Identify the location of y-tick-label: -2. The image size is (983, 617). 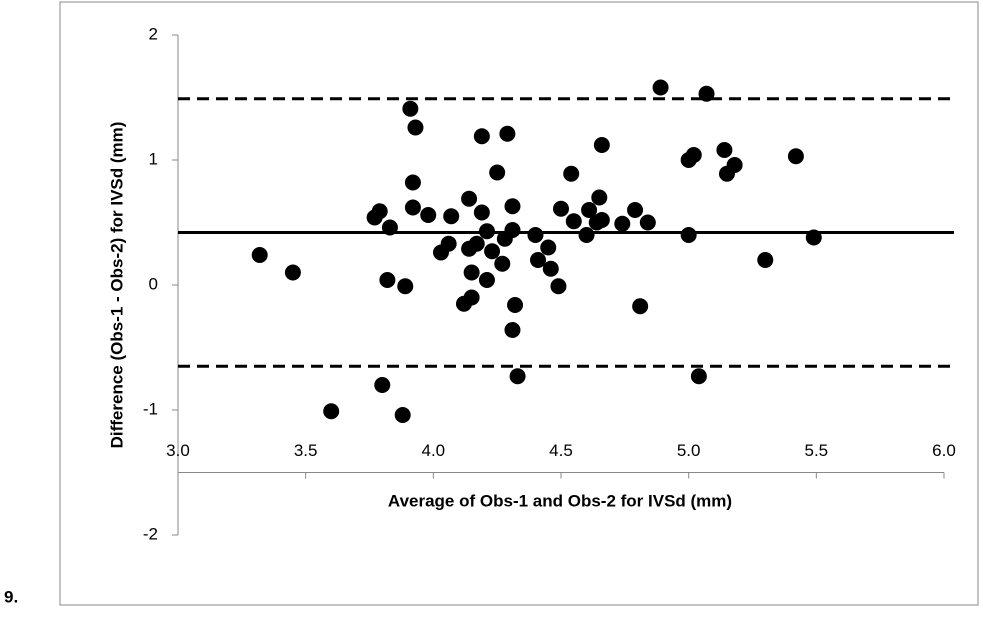
(150, 533).